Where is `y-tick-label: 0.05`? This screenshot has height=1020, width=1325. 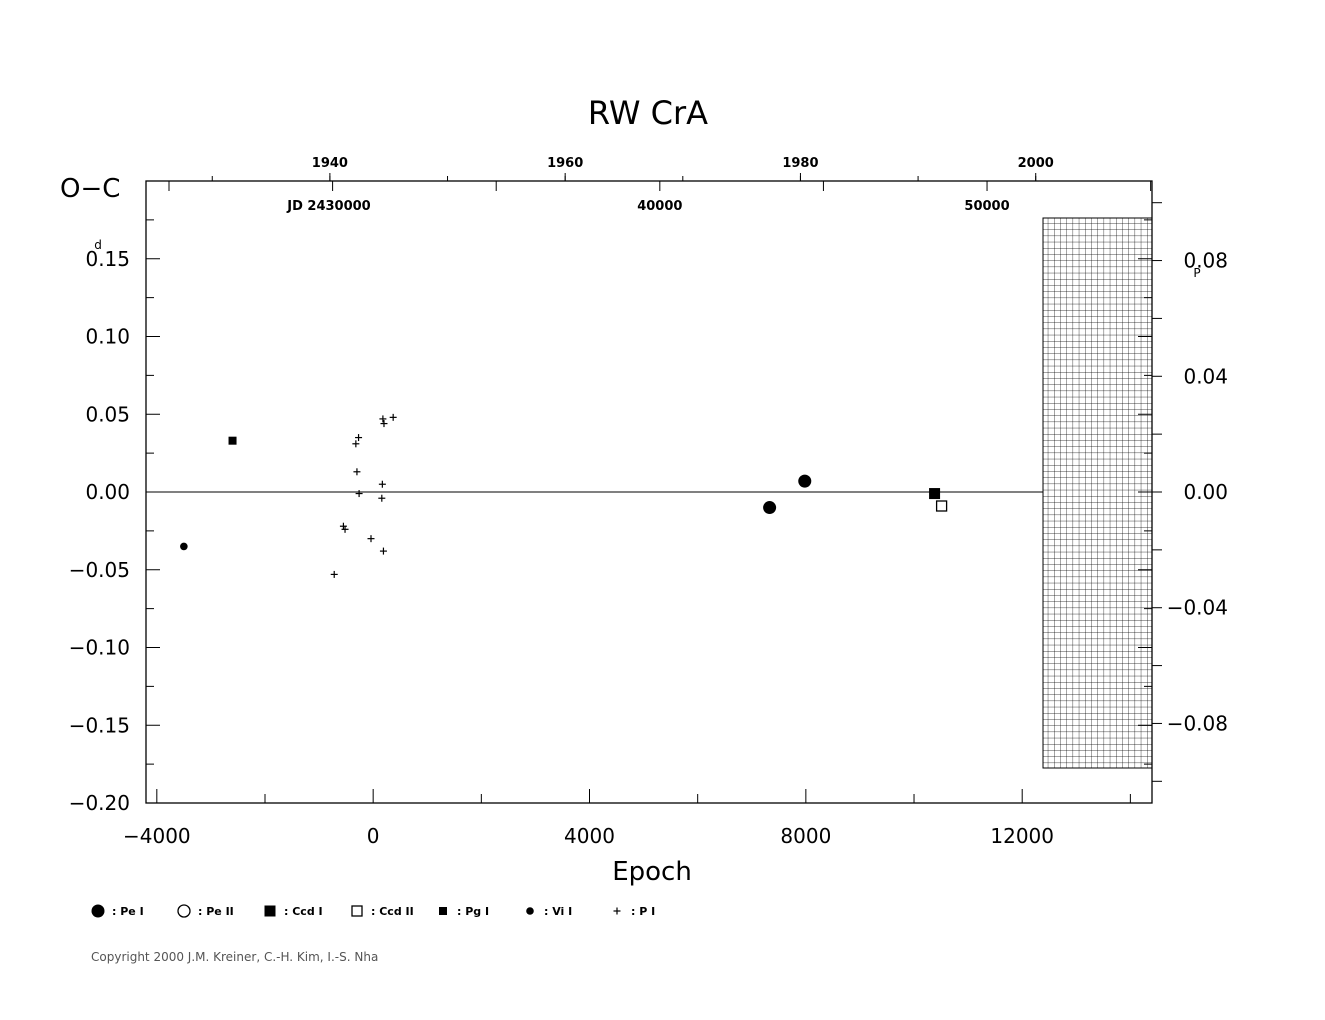
y-tick-label: 0.05 is located at coordinates (107, 414).